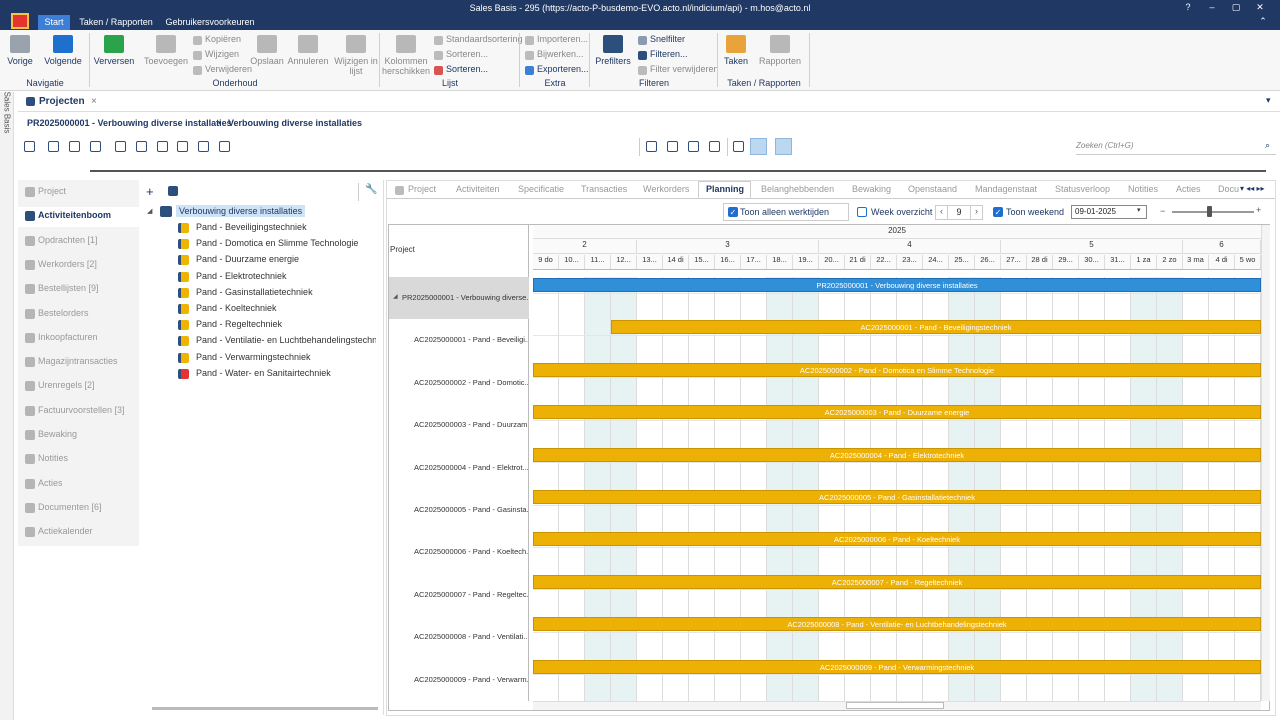  Describe the element at coordinates (54, 22) in the screenshot. I see `menu-tab: Start` at that location.